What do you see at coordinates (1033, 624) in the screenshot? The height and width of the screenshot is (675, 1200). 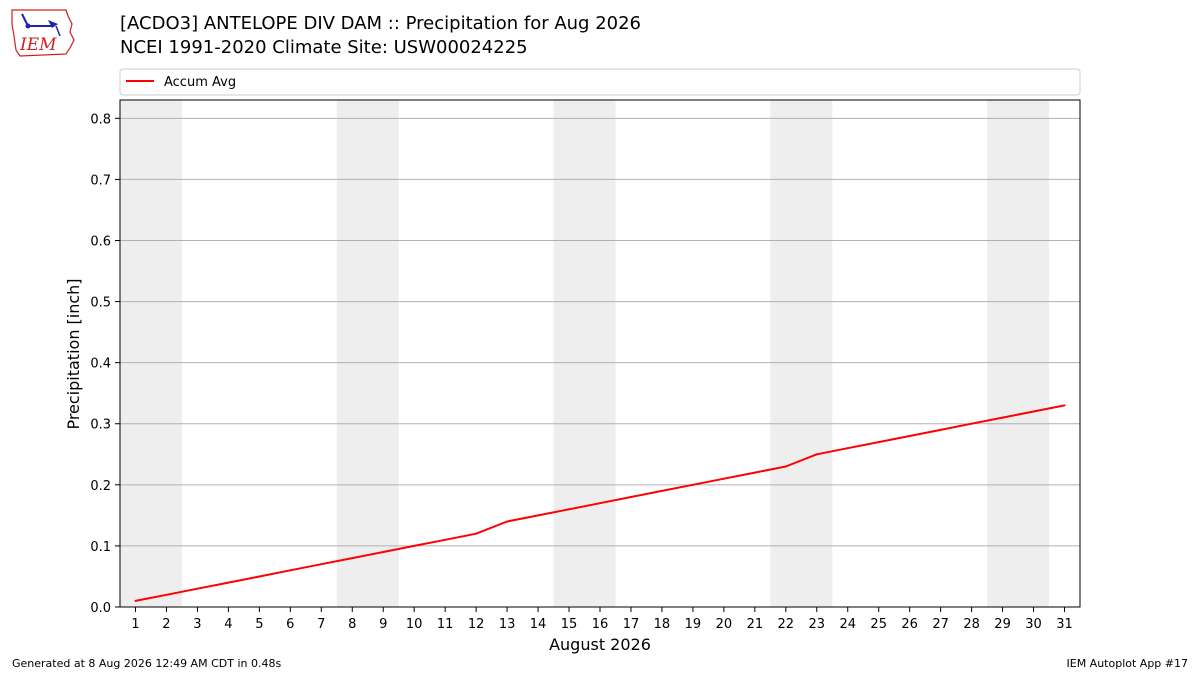 I see `x-tick-label: 30` at bounding box center [1033, 624].